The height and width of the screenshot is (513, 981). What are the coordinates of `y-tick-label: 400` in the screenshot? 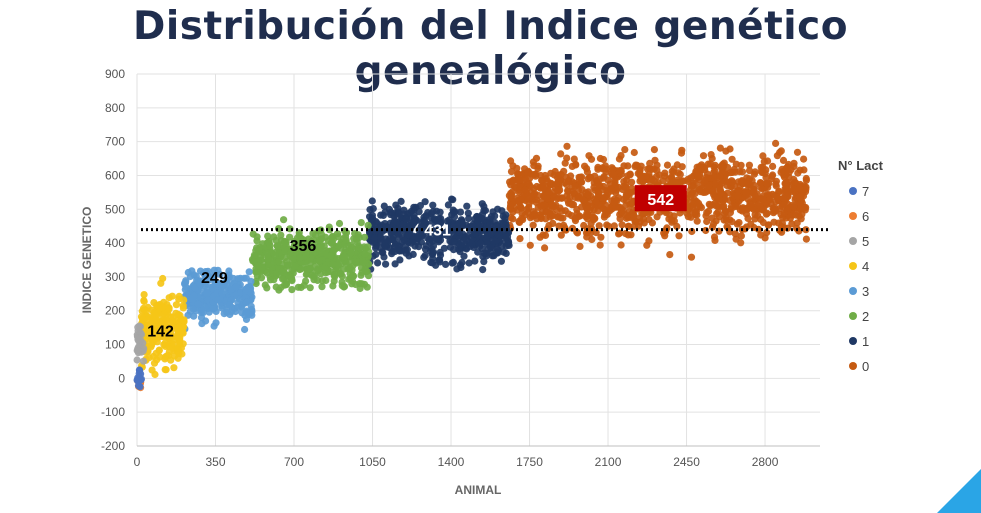 It's located at (115, 243).